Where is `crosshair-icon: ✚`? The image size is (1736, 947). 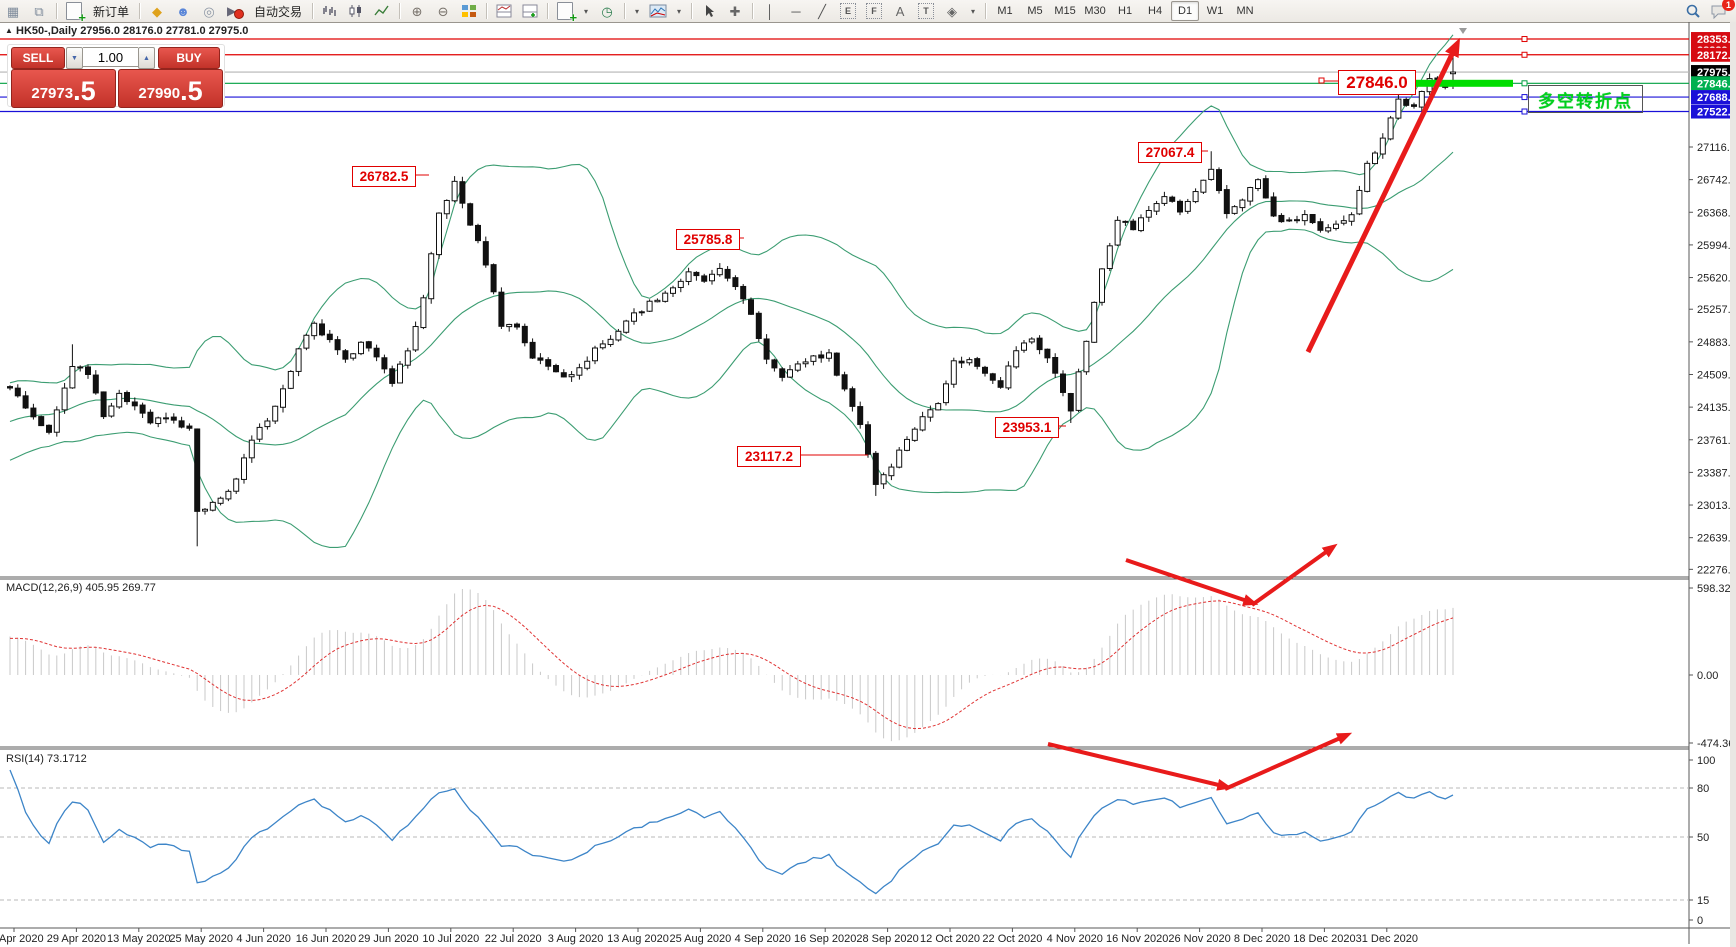
crosshair-icon: ✚ is located at coordinates (735, 11).